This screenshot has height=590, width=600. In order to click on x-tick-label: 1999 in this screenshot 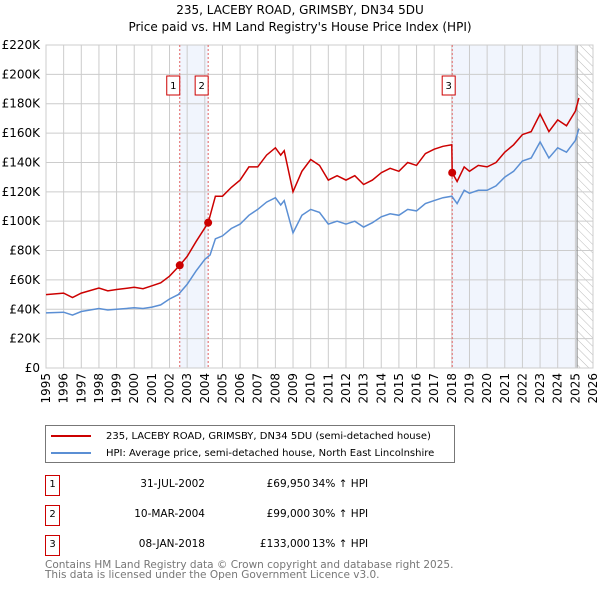, I will do `click(117, 388)`.